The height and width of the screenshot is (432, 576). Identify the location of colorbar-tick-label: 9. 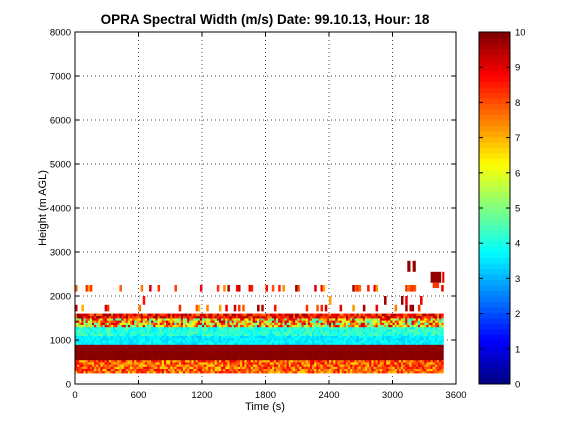
(517, 68).